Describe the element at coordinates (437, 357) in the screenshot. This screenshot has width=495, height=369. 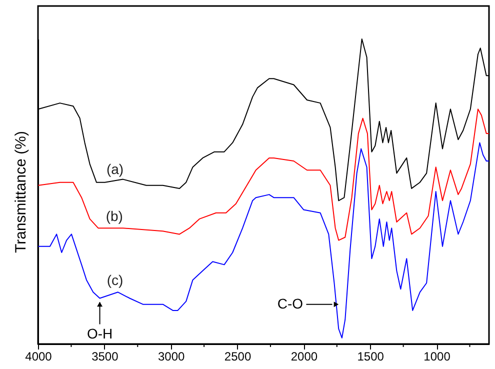
I see `x-tick-label: 1000` at that location.